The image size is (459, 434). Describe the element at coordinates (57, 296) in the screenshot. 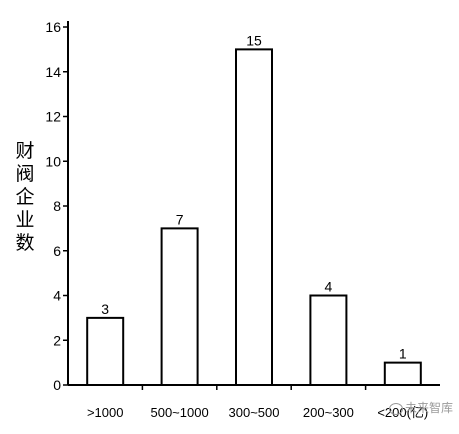

I see `y-tick-label: 4` at that location.